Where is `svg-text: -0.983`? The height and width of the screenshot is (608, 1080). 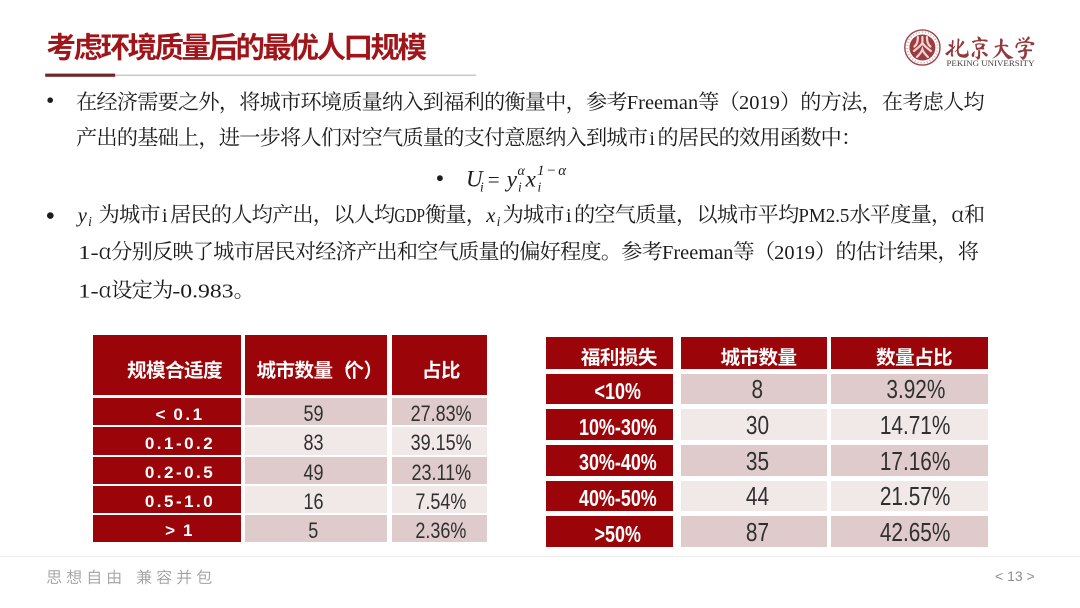 svg-text: -0.983 is located at coordinates (202, 291).